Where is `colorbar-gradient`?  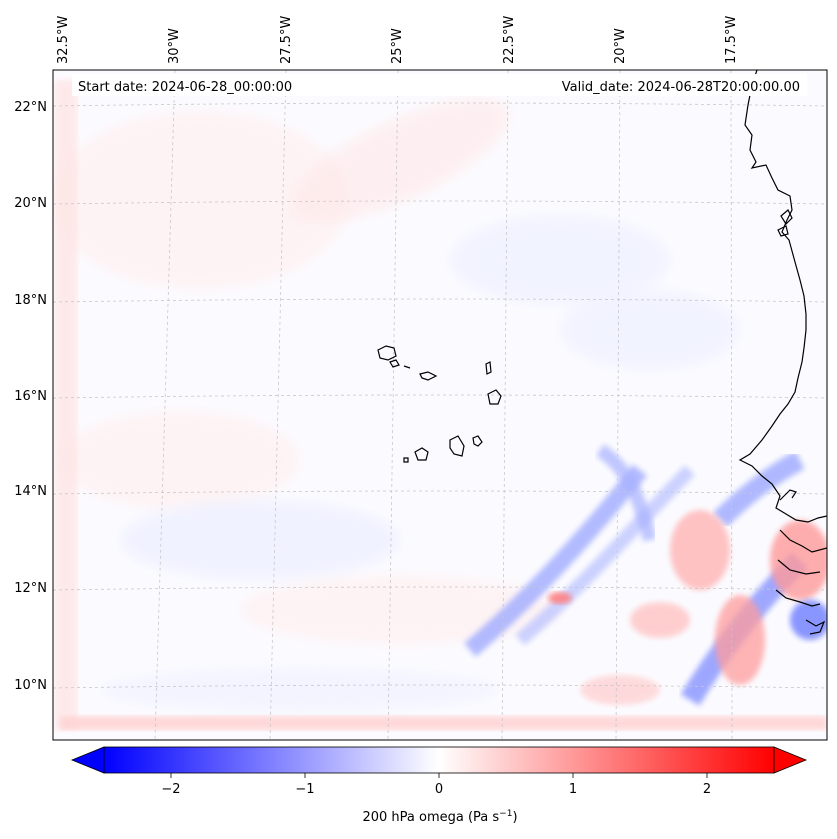
colorbar-gradient is located at coordinates (439, 760).